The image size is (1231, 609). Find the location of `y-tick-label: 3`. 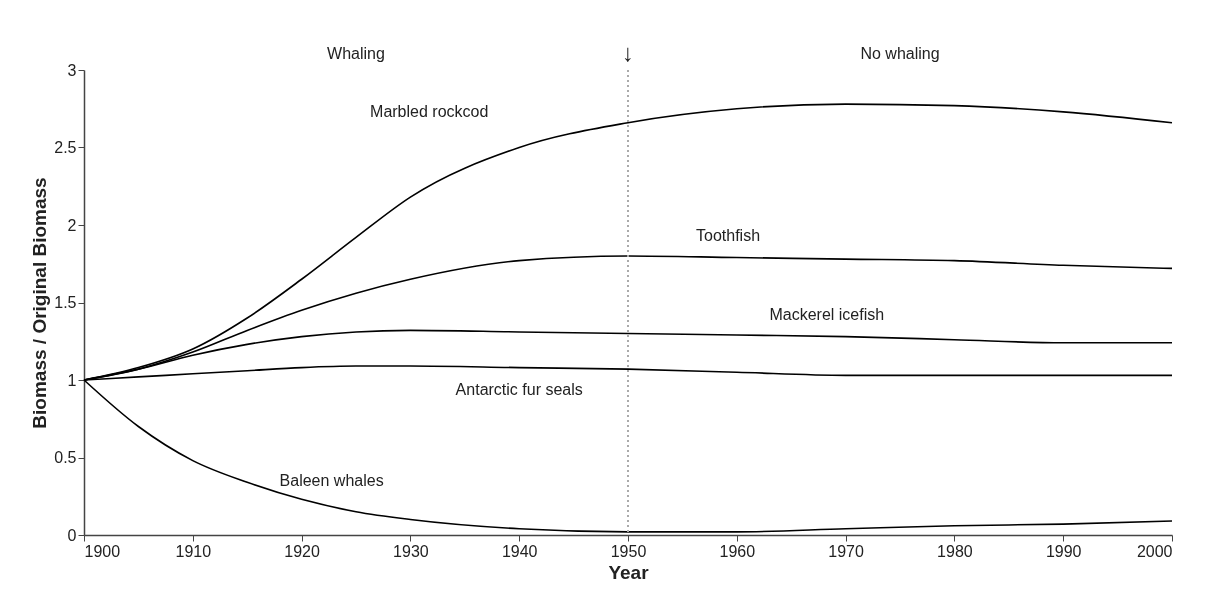

y-tick-label: 3 is located at coordinates (72, 70).